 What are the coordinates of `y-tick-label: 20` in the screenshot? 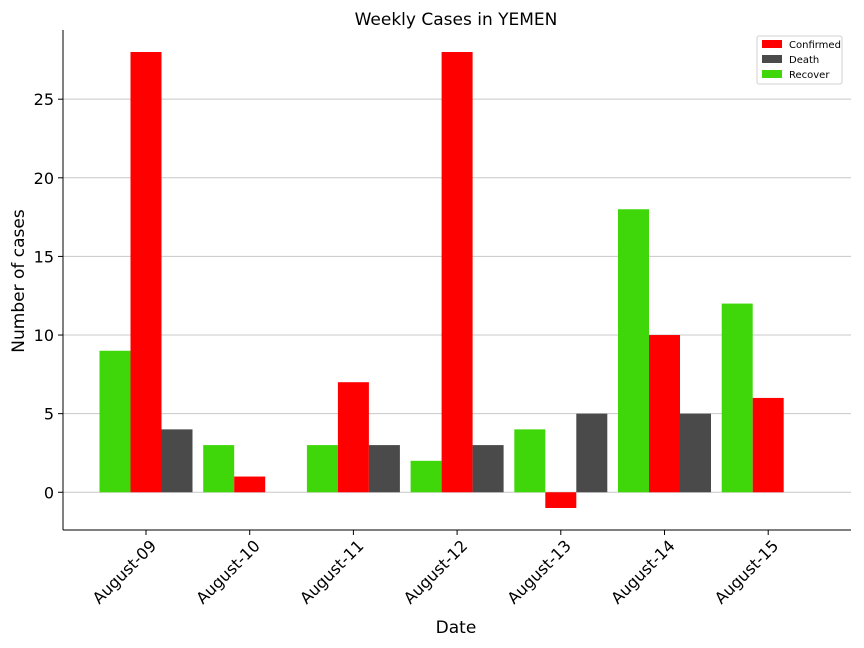 It's located at (44, 178).